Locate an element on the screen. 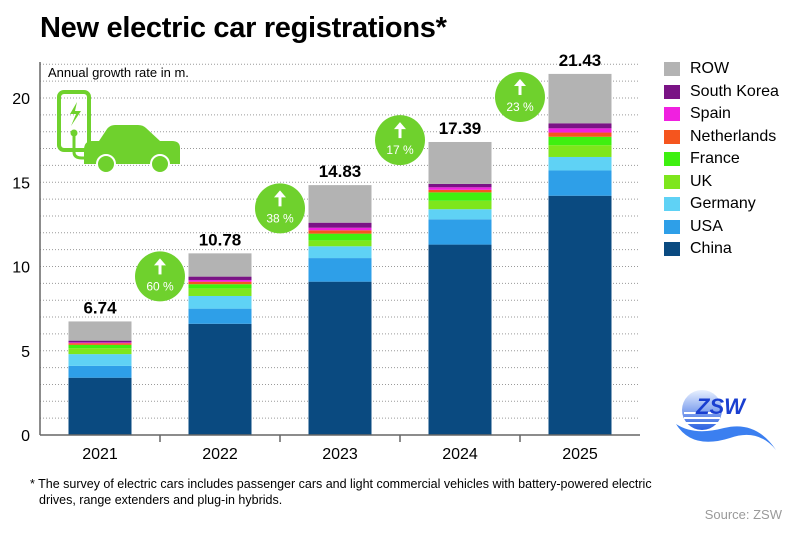 Image resolution: width=800 pixels, height=534 pixels. y-tick-label: 15 is located at coordinates (21, 183).